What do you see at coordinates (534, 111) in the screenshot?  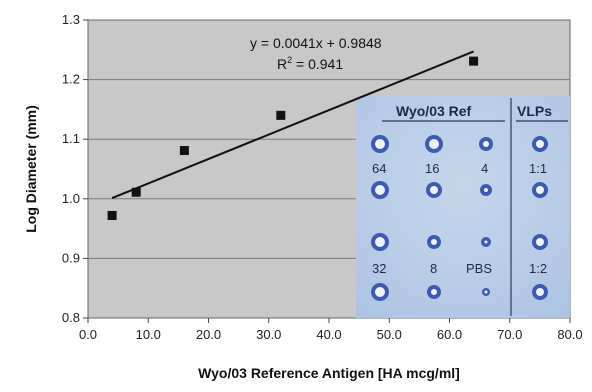 I see `inset-header-vlp: VLPs` at bounding box center [534, 111].